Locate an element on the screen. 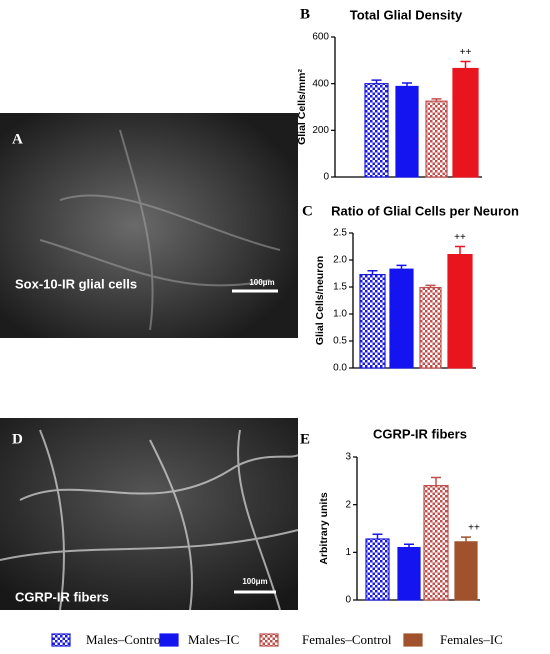  chart-title: Ratio of Glial Cells per Neuron is located at coordinates (425, 210).